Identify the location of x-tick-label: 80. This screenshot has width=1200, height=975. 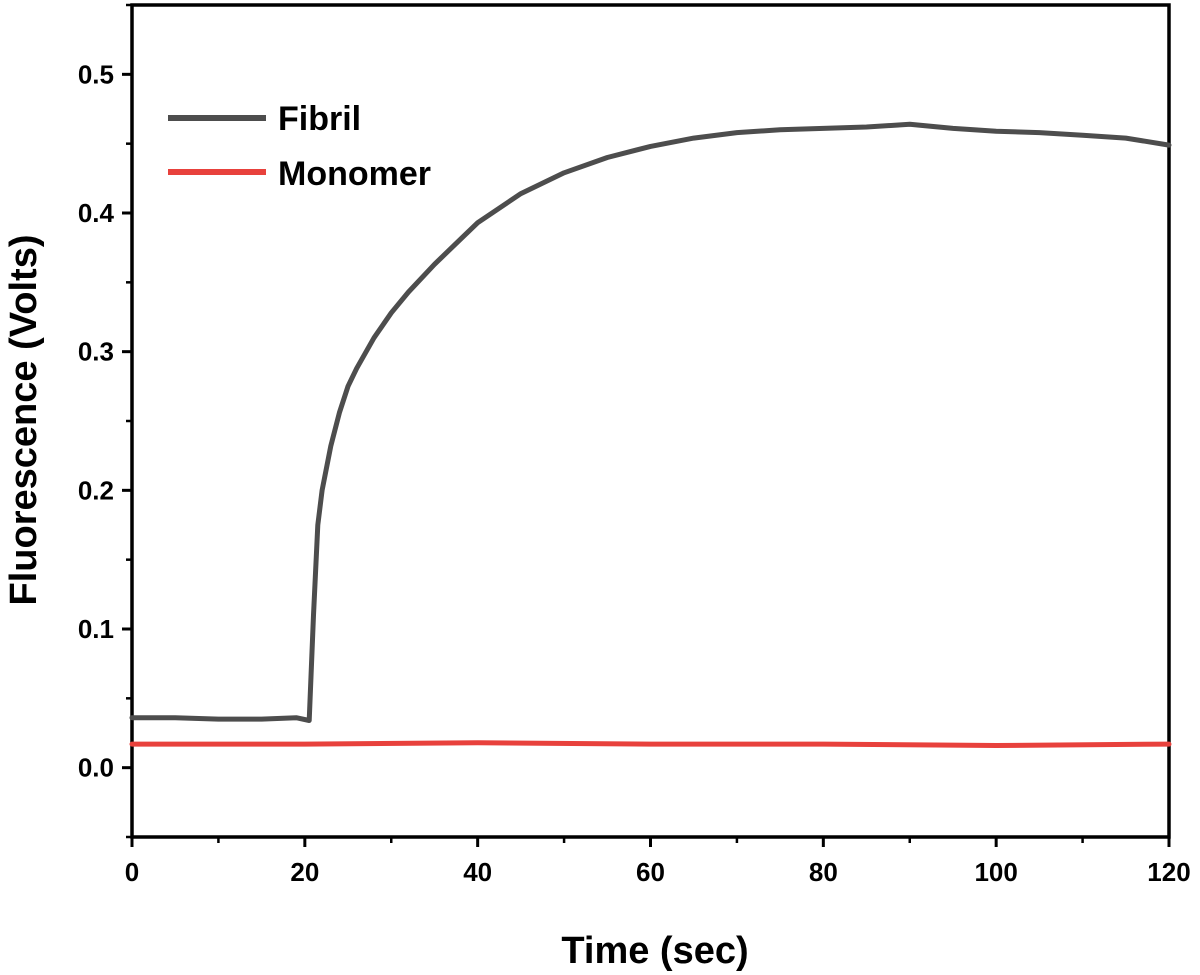
(823, 872).